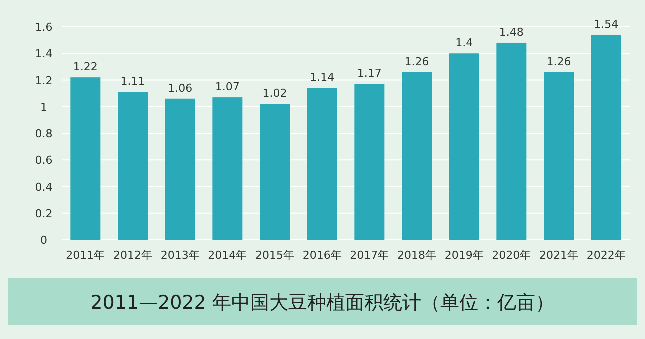  Describe the element at coordinates (275, 93) in the screenshot. I see `data-label: 1.02` at that location.